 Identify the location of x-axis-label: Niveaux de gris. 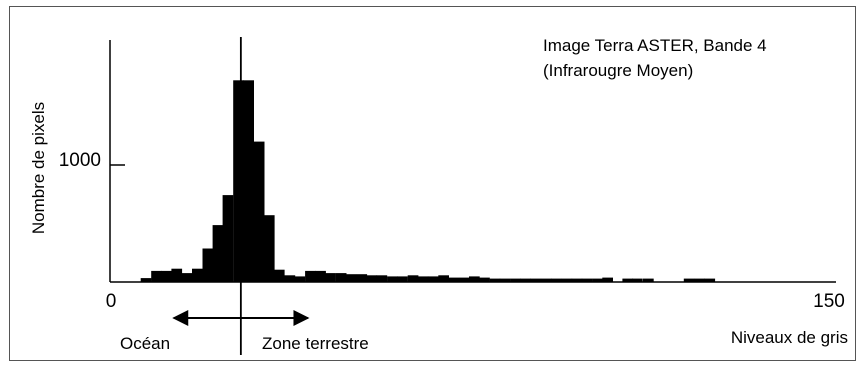
(789, 337).